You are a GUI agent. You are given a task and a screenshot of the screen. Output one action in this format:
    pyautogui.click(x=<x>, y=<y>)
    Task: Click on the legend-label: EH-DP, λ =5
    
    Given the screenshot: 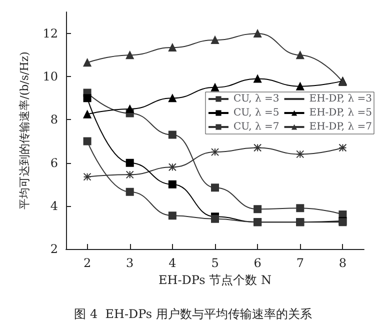 What is the action you would take?
    pyautogui.click(x=340, y=113)
    